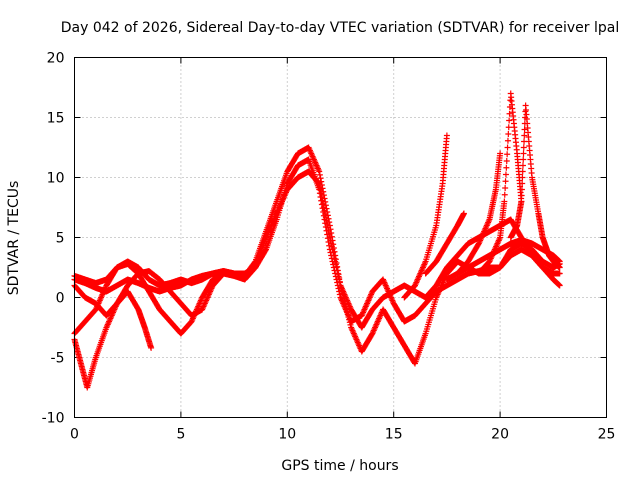  I want to click on x-tick-label: 0, so click(74, 435).